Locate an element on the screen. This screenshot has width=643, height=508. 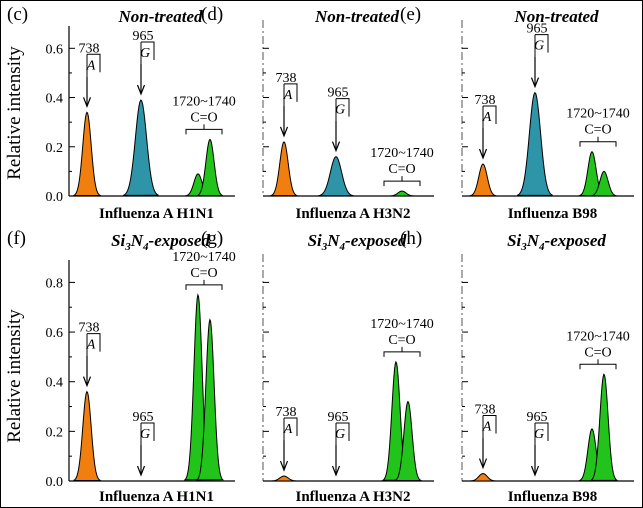
glyco-peak is located at coordinates (534, 143).